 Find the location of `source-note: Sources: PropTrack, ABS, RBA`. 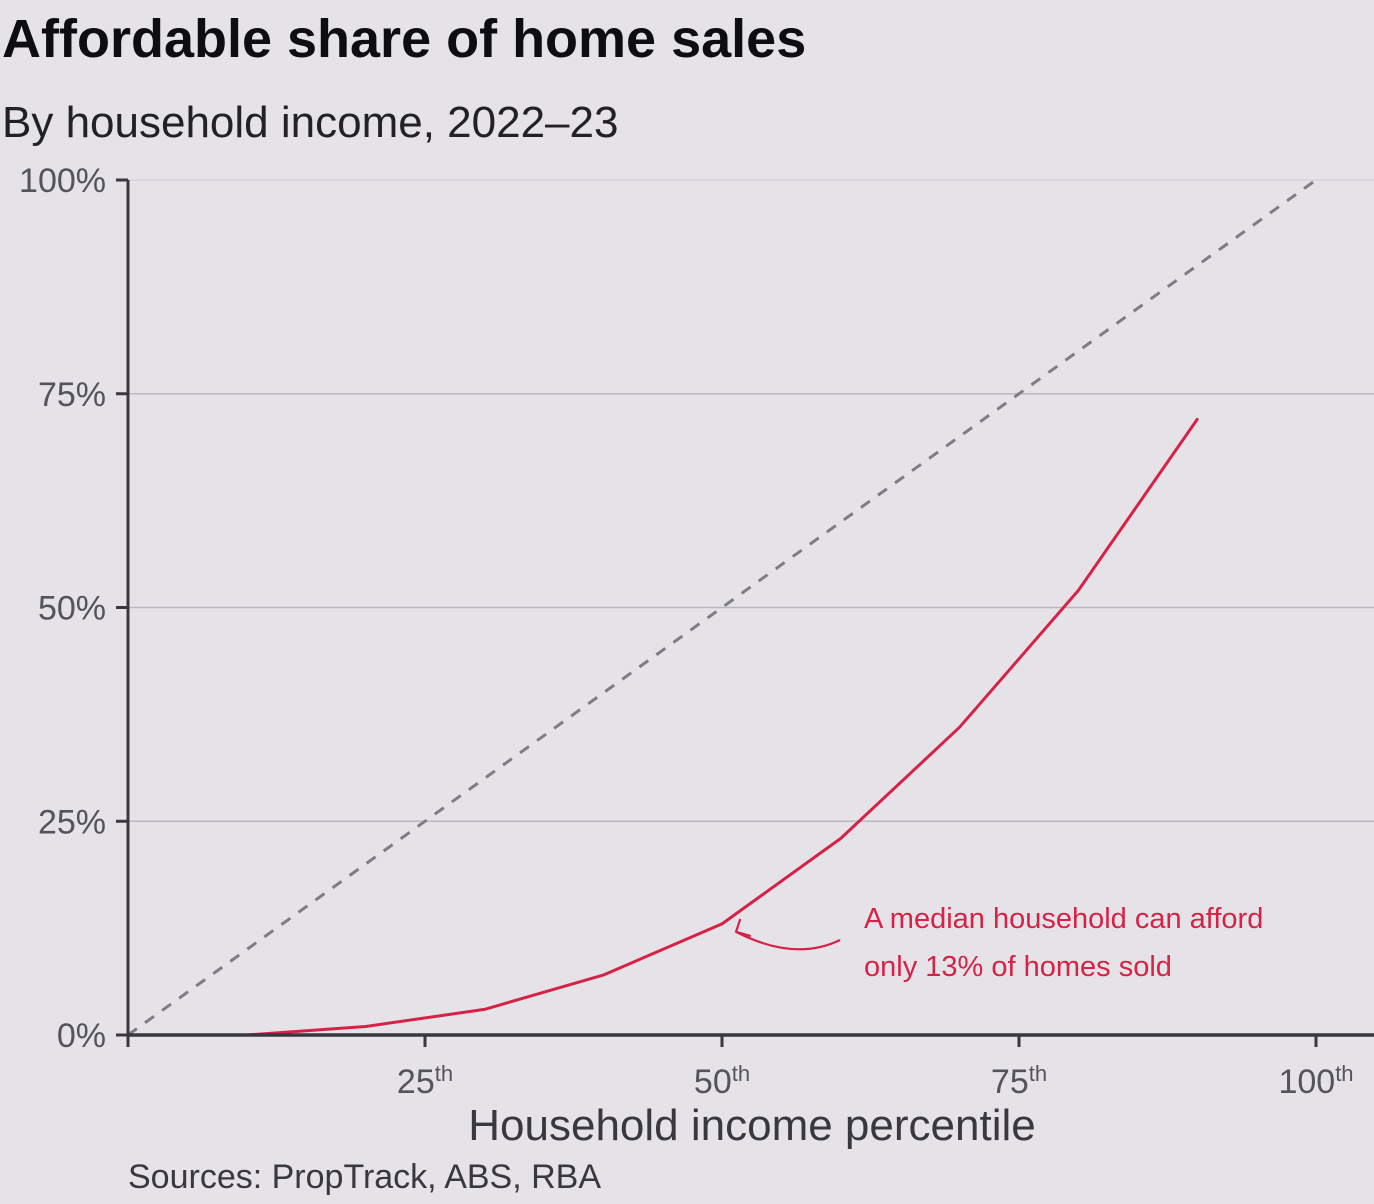

source-note: Sources: PropTrack, ABS, RBA is located at coordinates (364, 1177).